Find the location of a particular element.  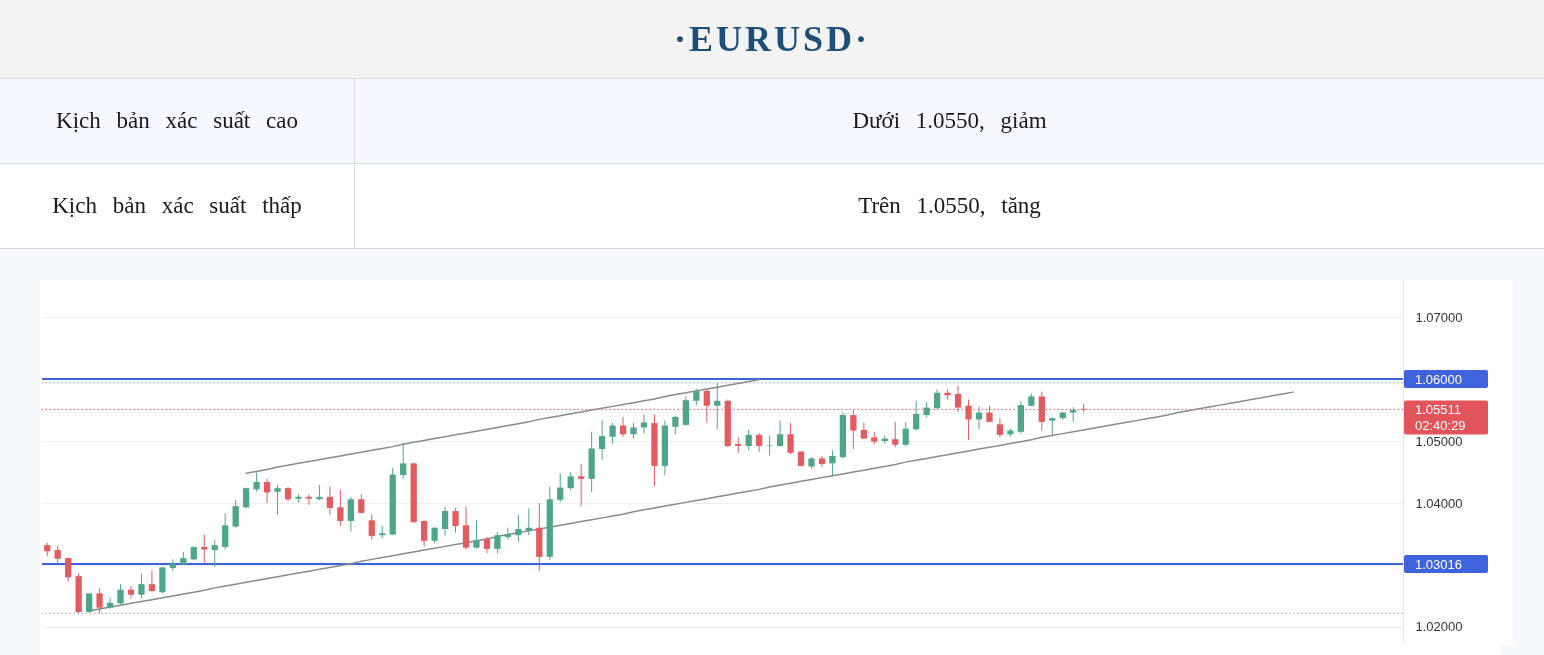

y-tick-label: 1.05000 is located at coordinates (1439, 441).